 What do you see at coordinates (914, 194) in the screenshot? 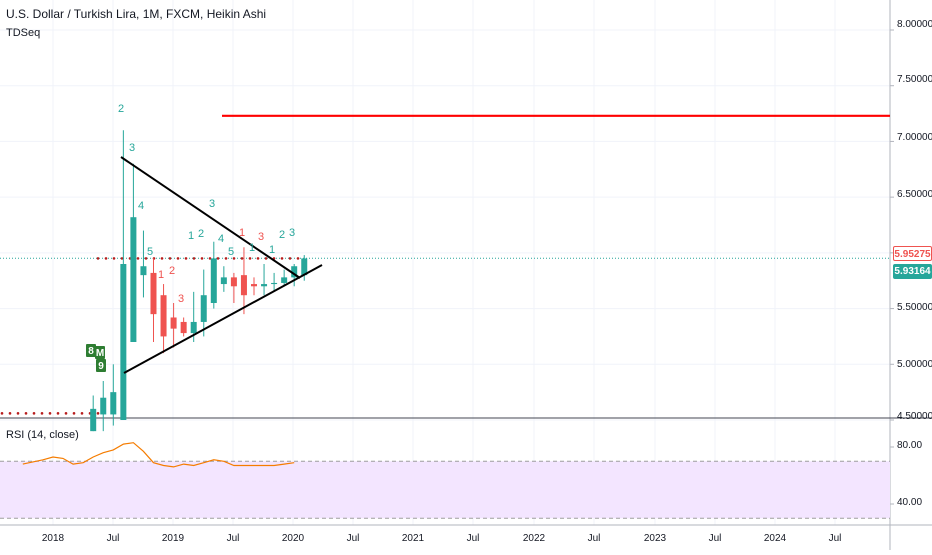
I see `price-tick: 6.50000` at bounding box center [914, 194].